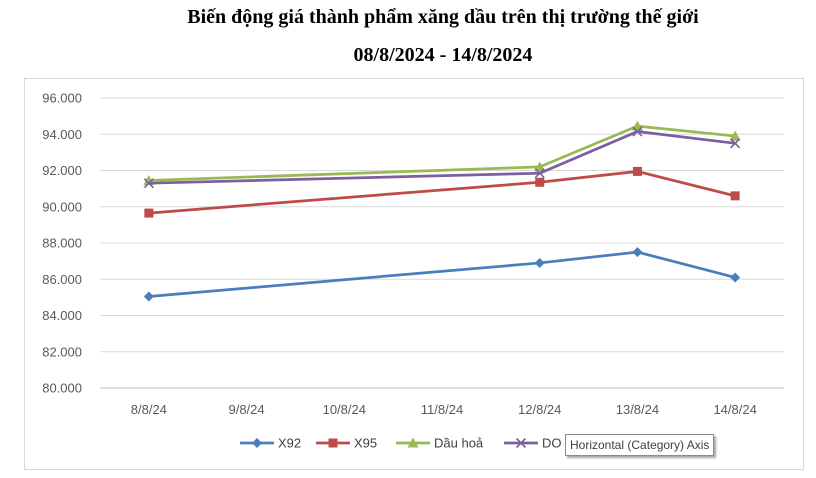  What do you see at coordinates (149, 409) in the screenshot?
I see `x-tick-label: 8/8/24` at bounding box center [149, 409].